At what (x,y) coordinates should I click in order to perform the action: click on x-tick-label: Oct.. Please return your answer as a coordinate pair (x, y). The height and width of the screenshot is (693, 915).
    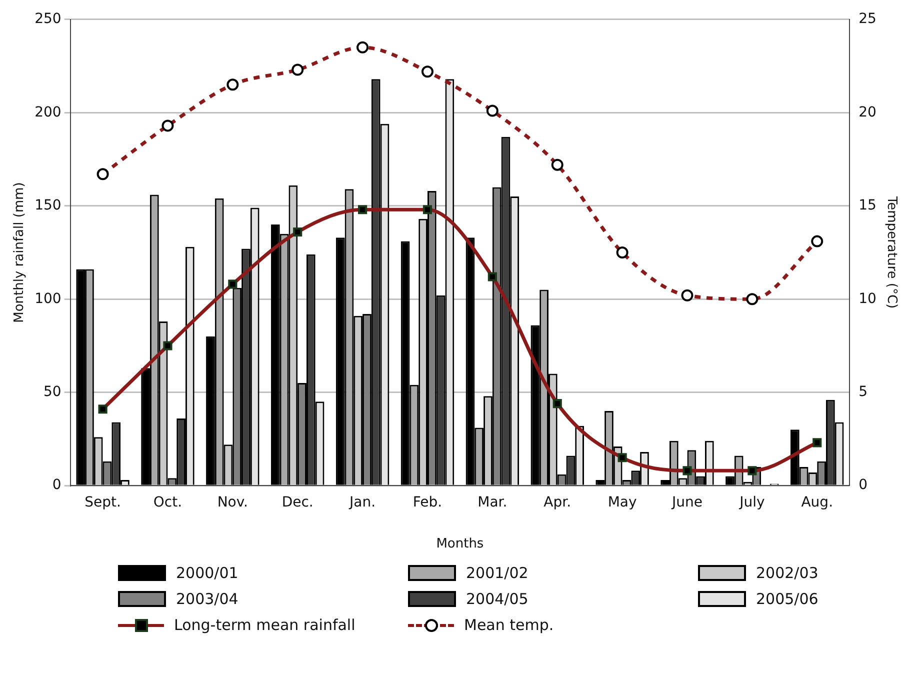
    Looking at the image, I should click on (167, 502).